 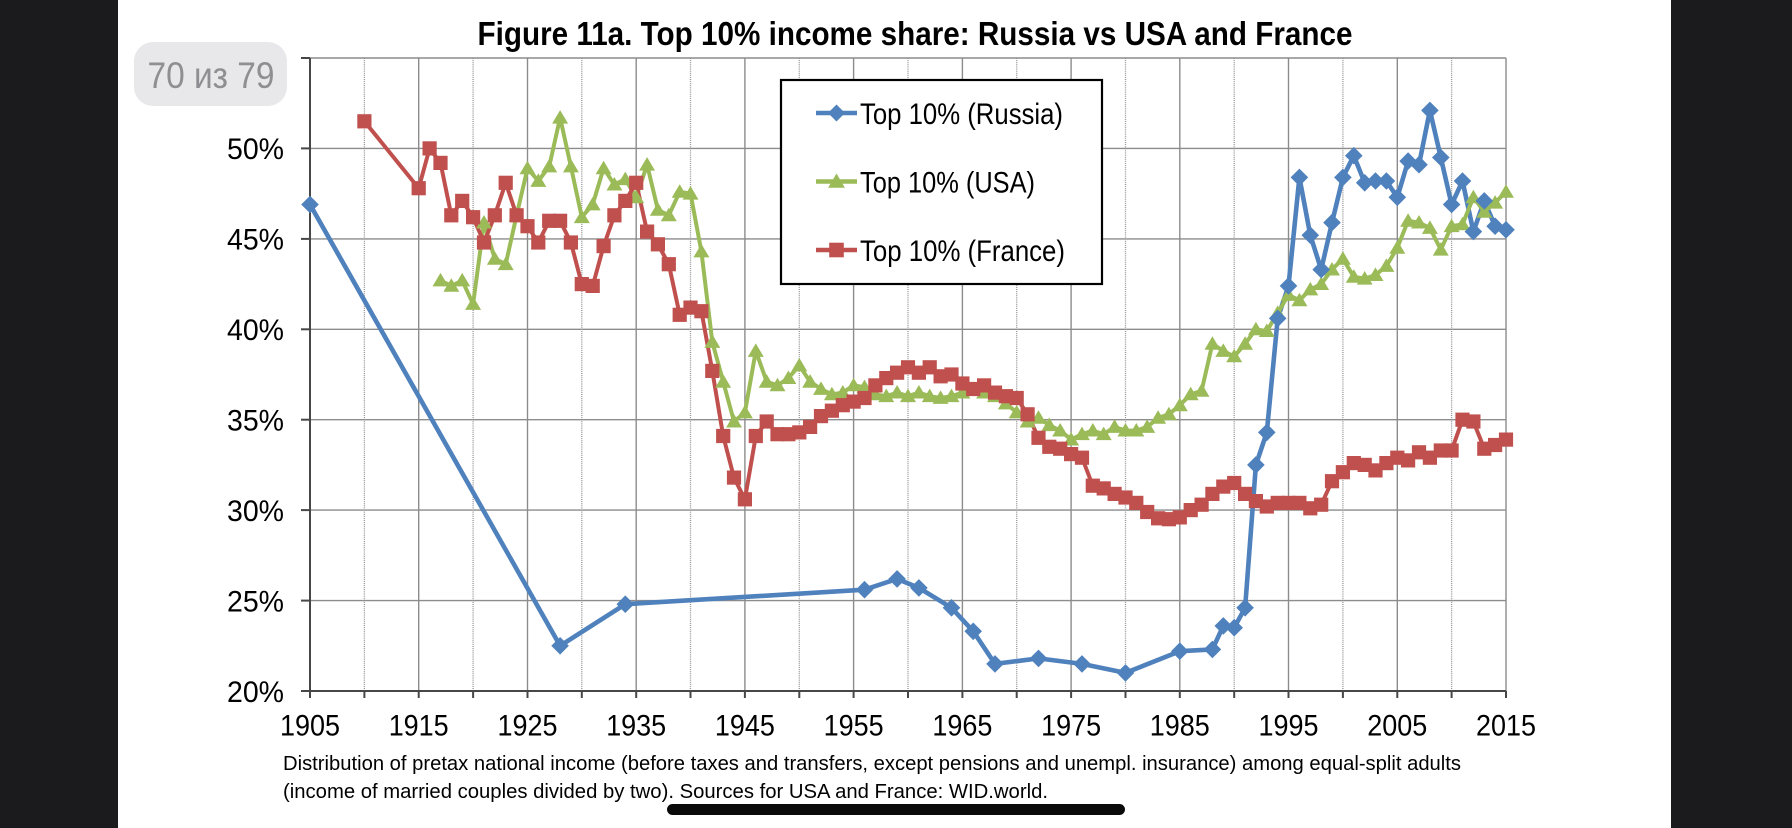 I want to click on svg-text: 1905, so click(x=310, y=726).